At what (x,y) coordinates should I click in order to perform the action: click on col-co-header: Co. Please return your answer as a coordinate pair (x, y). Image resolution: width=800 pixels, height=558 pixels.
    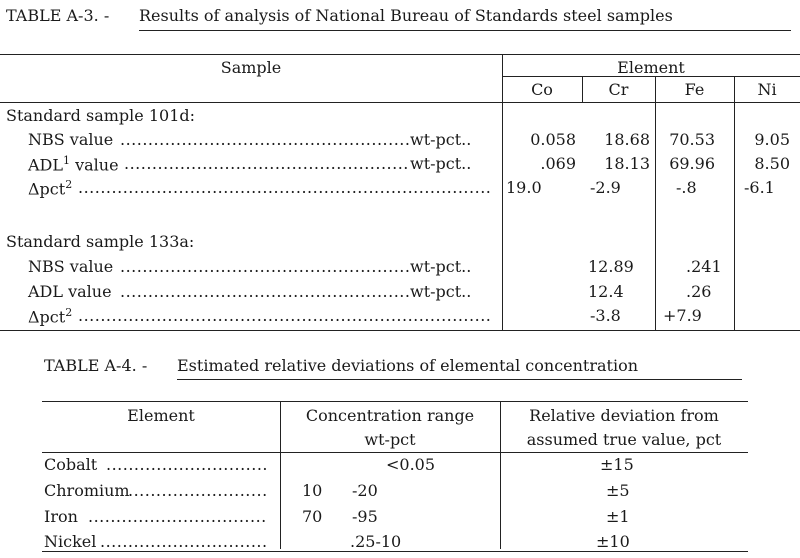
    Looking at the image, I should click on (542, 89).